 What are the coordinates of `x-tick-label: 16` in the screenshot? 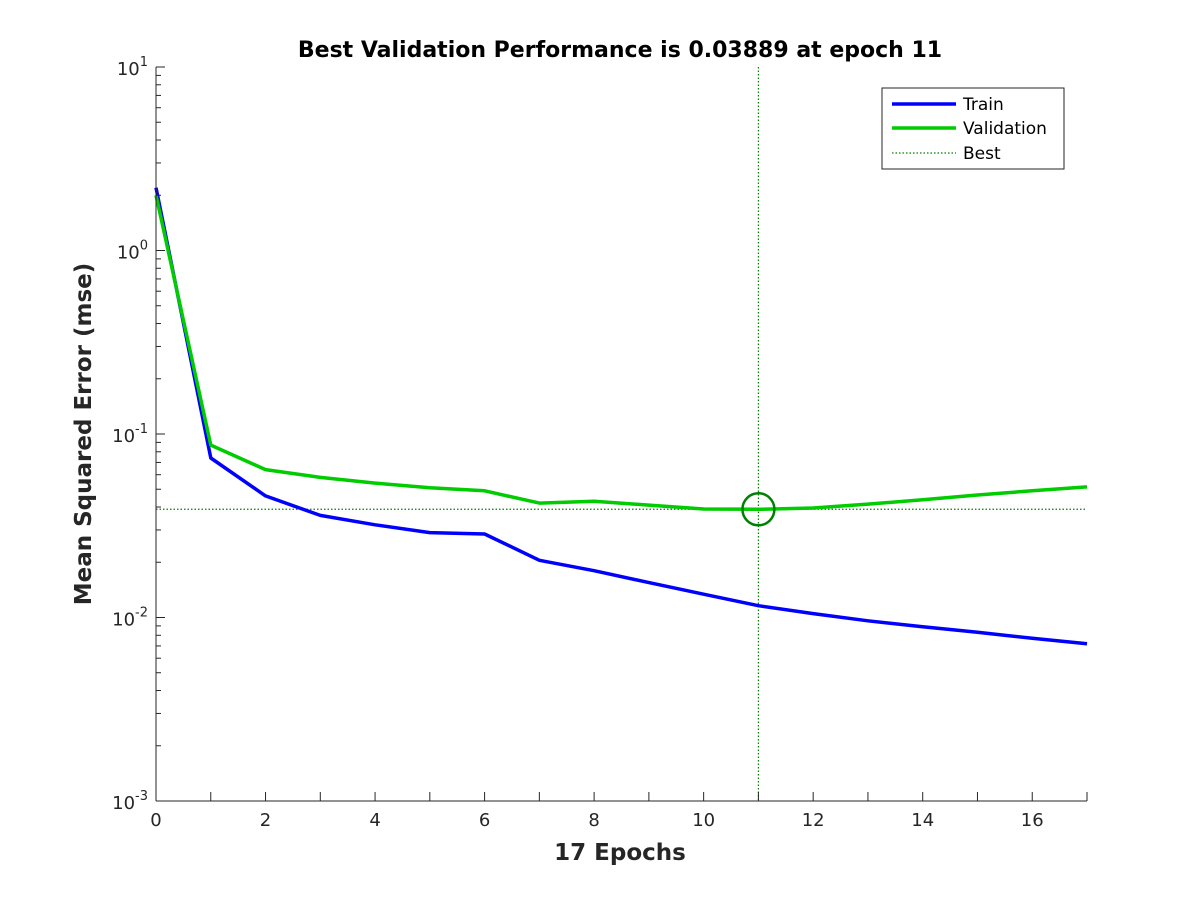 It's located at (1032, 820).